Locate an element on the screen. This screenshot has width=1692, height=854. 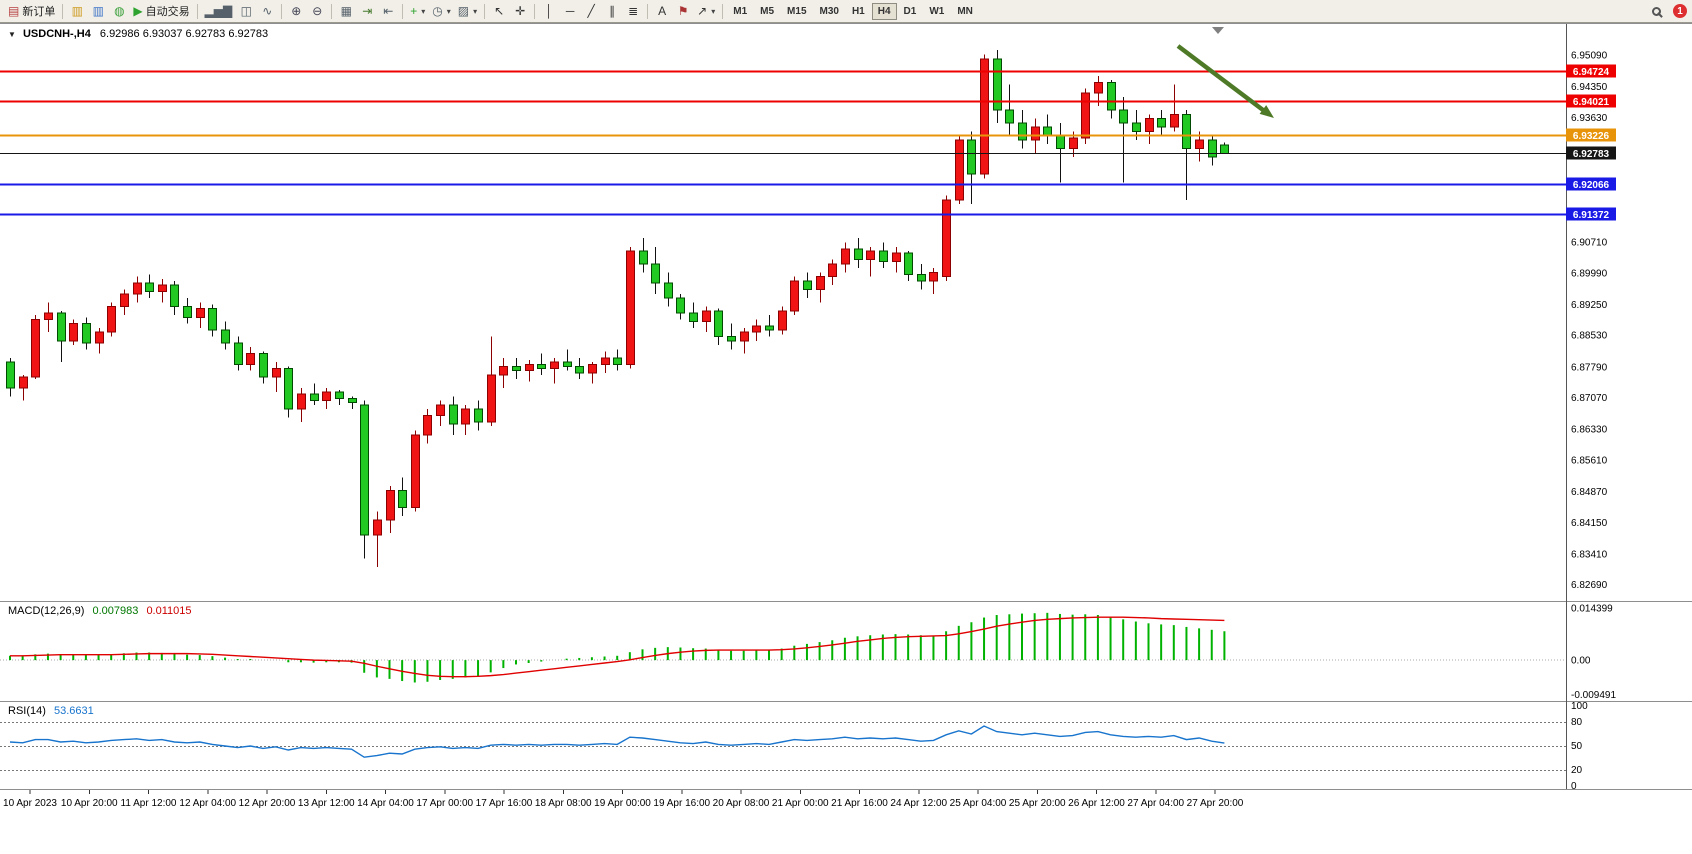
time-axis-label: 18 Apr 08:00 is located at coordinates (563, 803).